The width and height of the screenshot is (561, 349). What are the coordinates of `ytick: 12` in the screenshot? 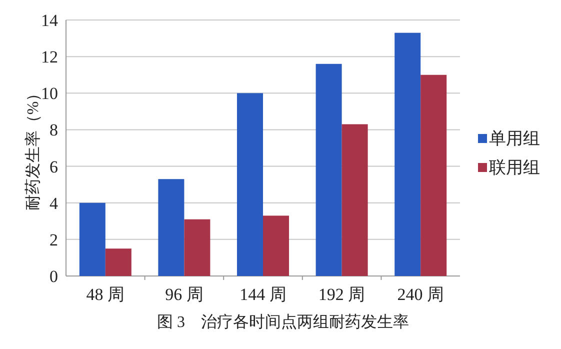 It's located at (49, 57).